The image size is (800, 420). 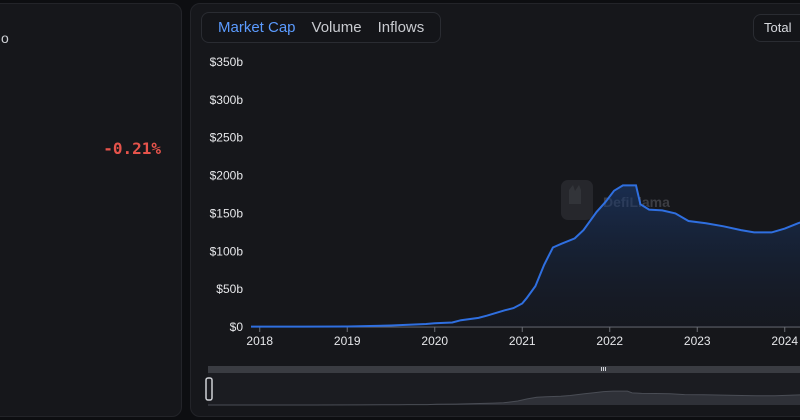 I want to click on total-toggle-button: Total, so click(x=776, y=28).